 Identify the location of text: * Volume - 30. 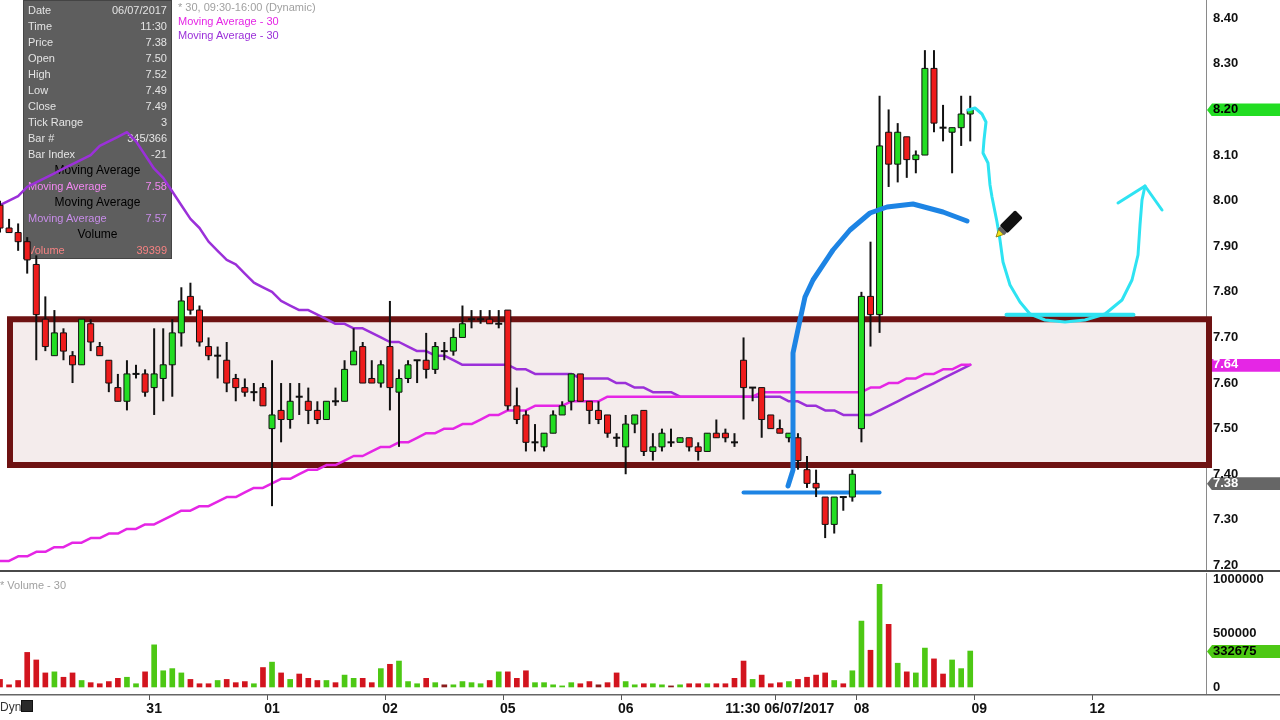
(33, 585).